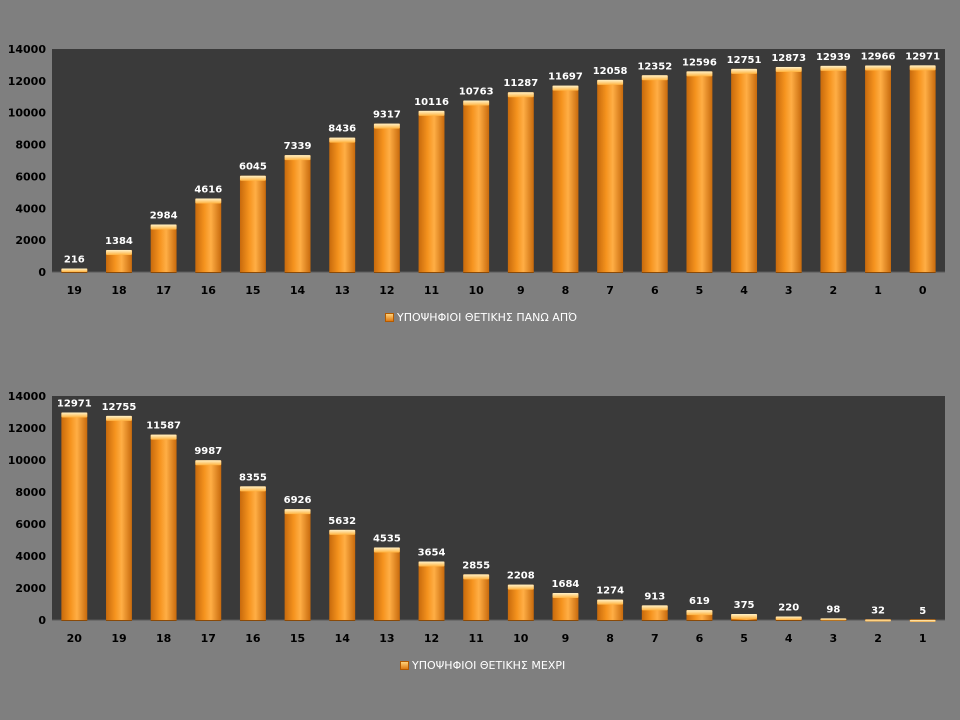  What do you see at coordinates (476, 565) in the screenshot?
I see `data-label: 2855` at bounding box center [476, 565].